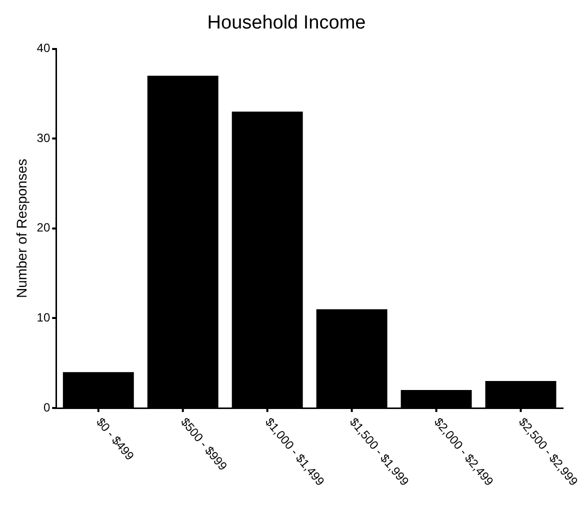  I want to click on chart-title: Household Income, so click(286, 23).